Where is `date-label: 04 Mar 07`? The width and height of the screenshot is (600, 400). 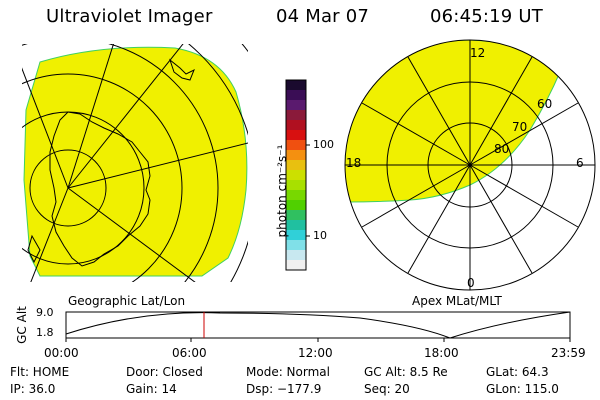
date-label: 04 Mar 07 is located at coordinates (323, 16).